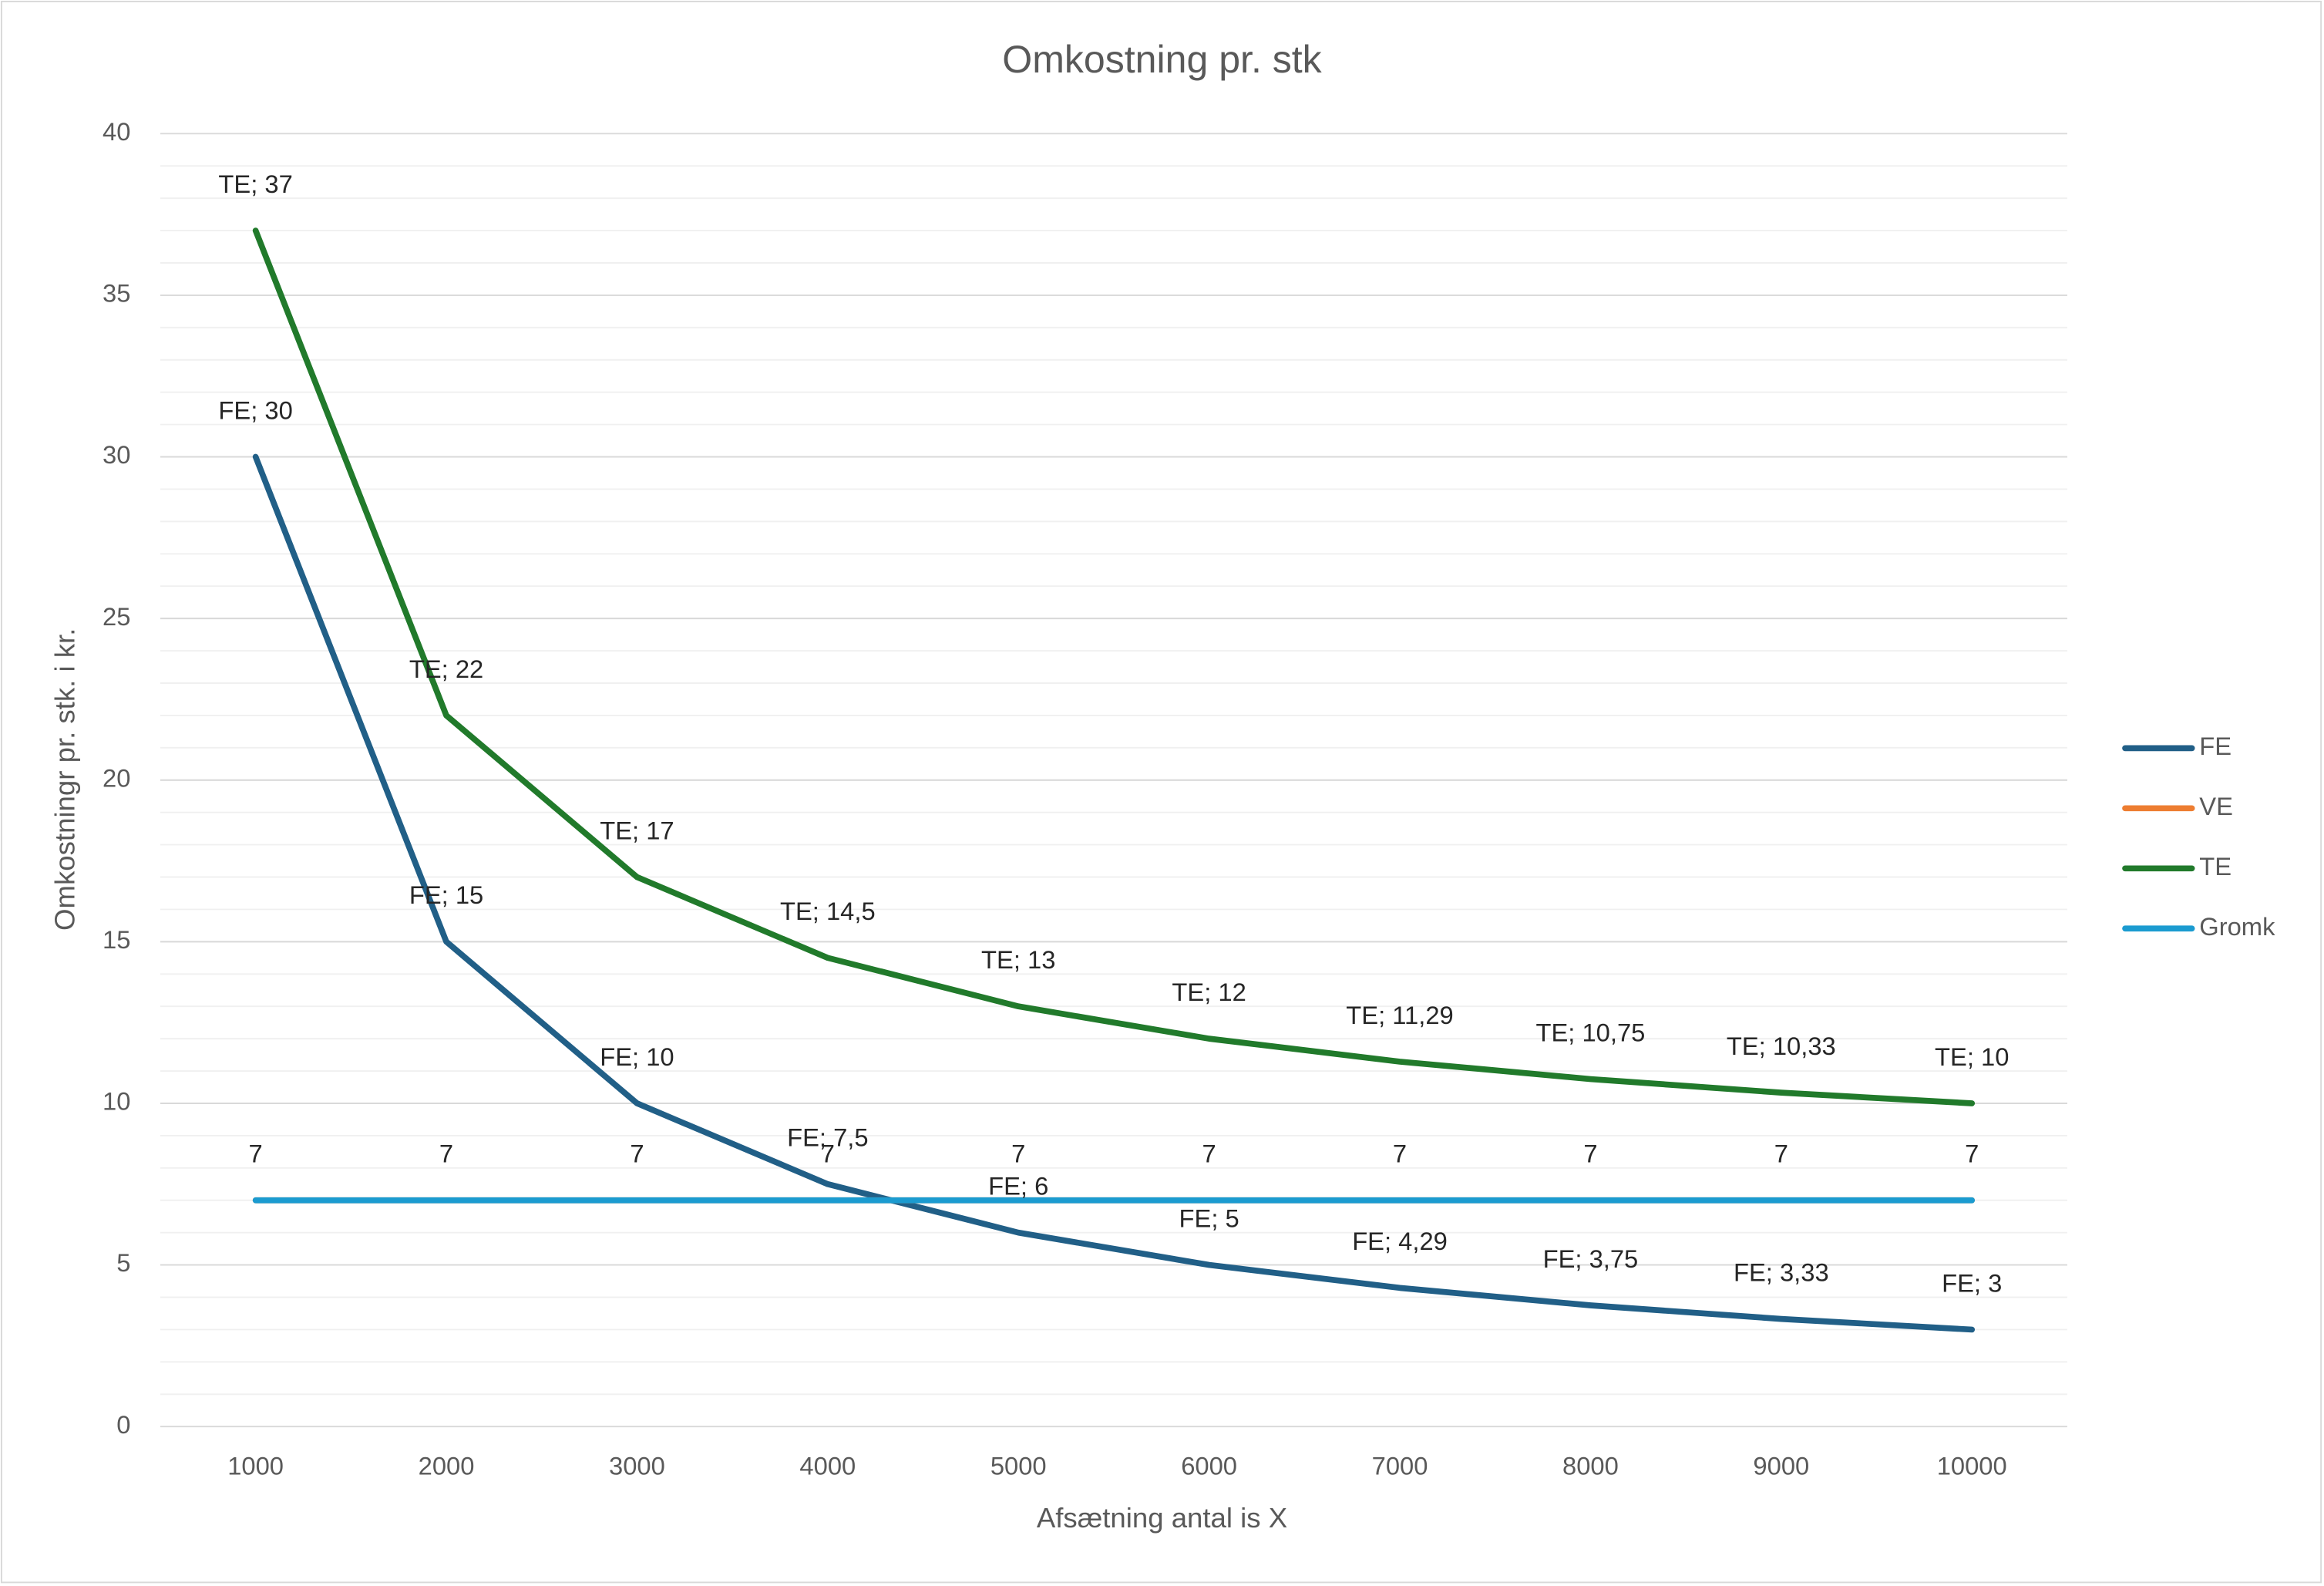 This screenshot has width=2324, height=1586. I want to click on x-tick-label: 5000, so click(1018, 1466).